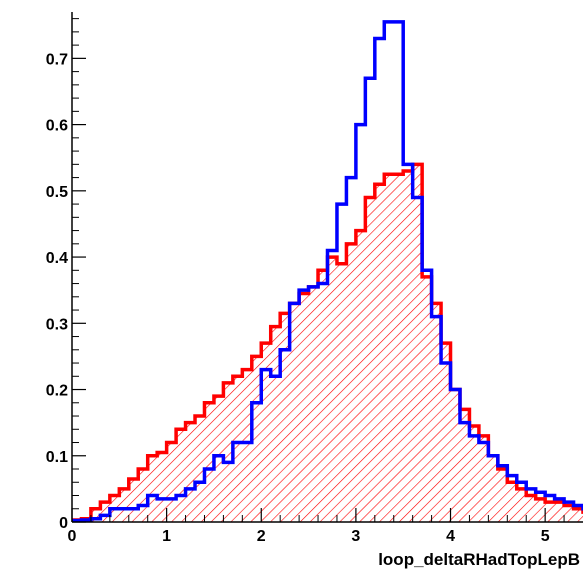 This screenshot has width=583, height=576. Describe the element at coordinates (63, 523) in the screenshot. I see `y-tick-label: 0` at that location.